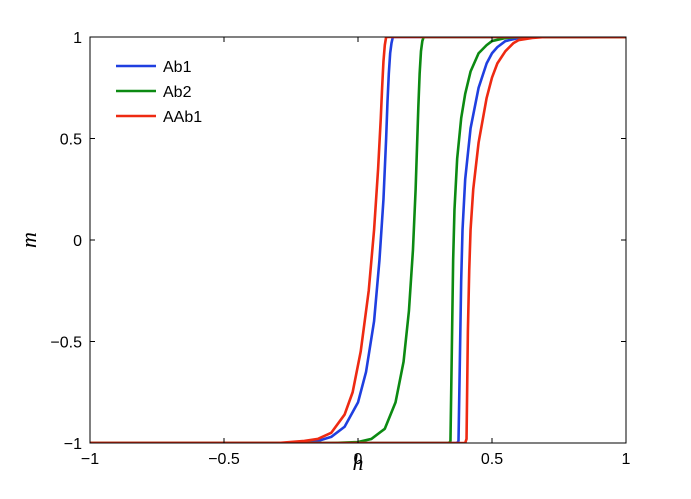  Describe the element at coordinates (177, 67) in the screenshot. I see `legend-label-ab1: Ab1` at that location.